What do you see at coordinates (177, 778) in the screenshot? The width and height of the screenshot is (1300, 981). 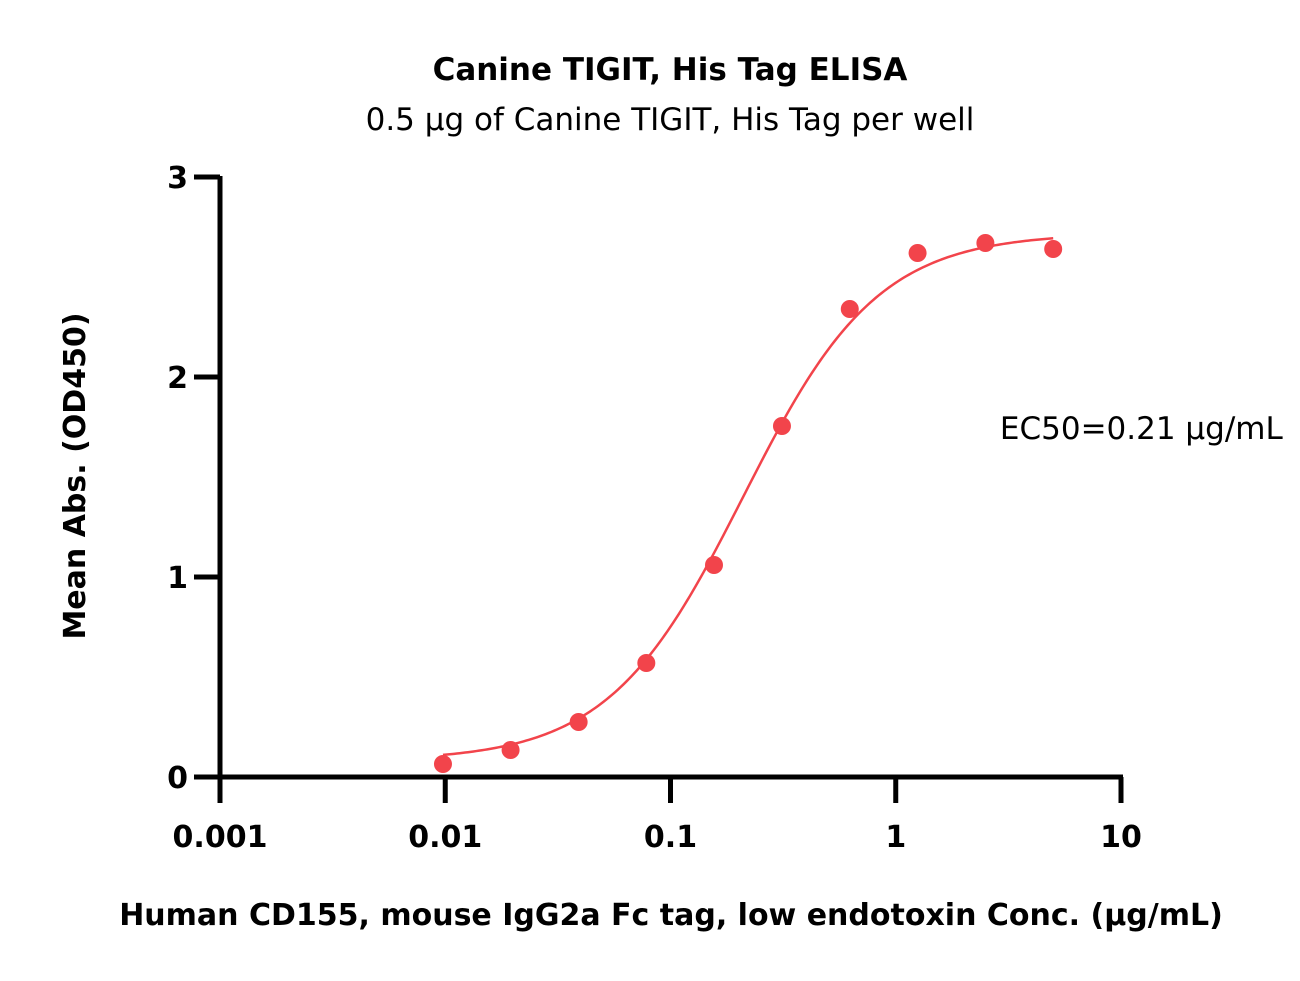 I see `y-tick-label: 0` at bounding box center [177, 778].